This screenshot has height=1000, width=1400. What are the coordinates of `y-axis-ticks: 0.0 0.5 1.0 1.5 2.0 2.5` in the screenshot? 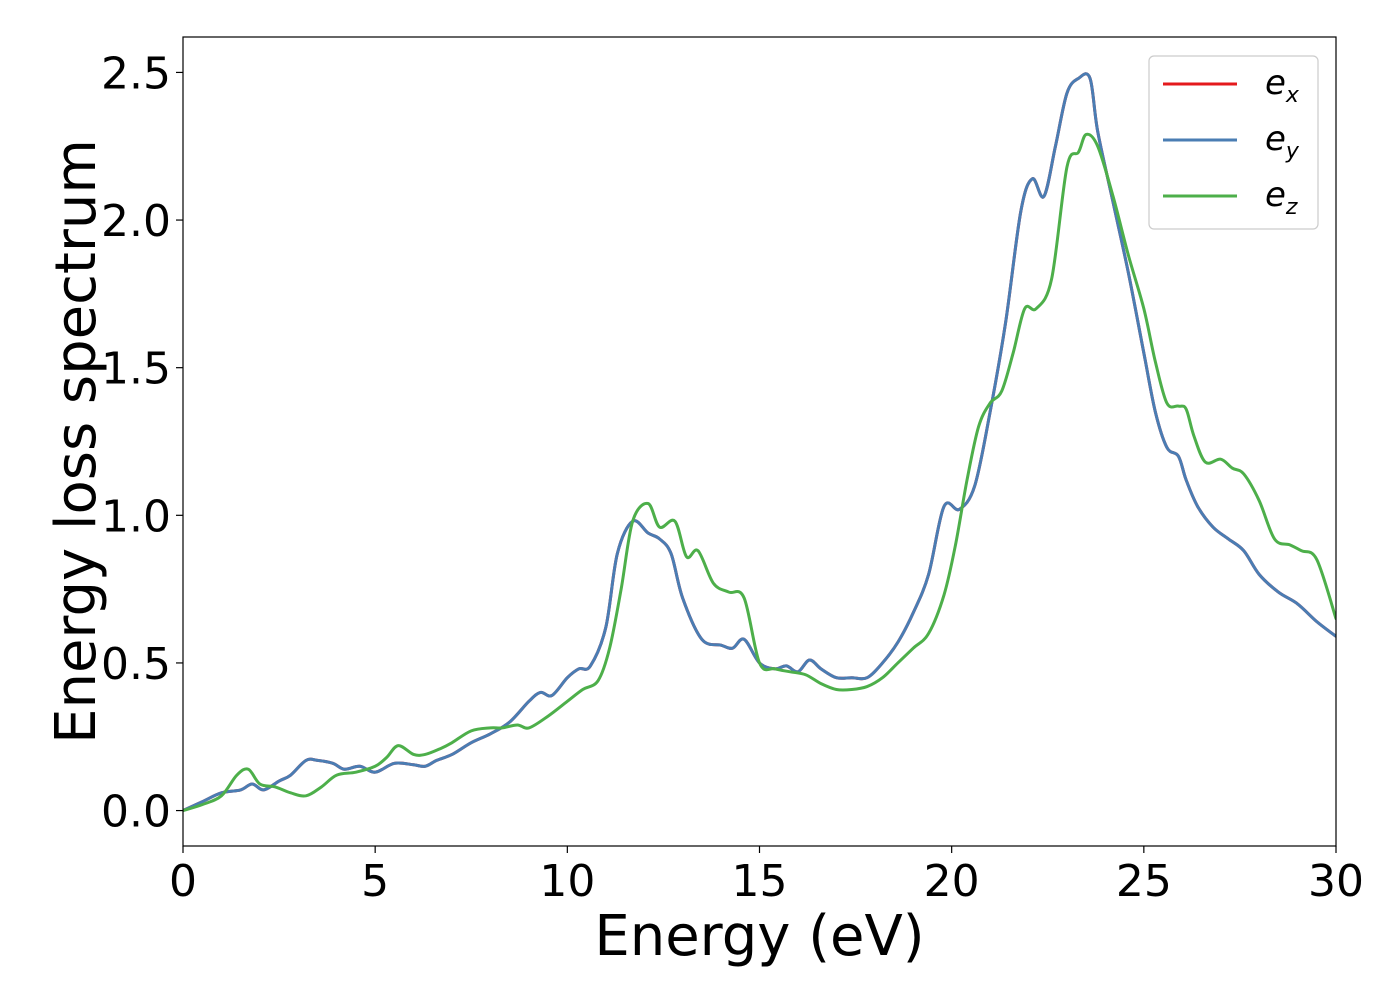 It's located at (142, 443).